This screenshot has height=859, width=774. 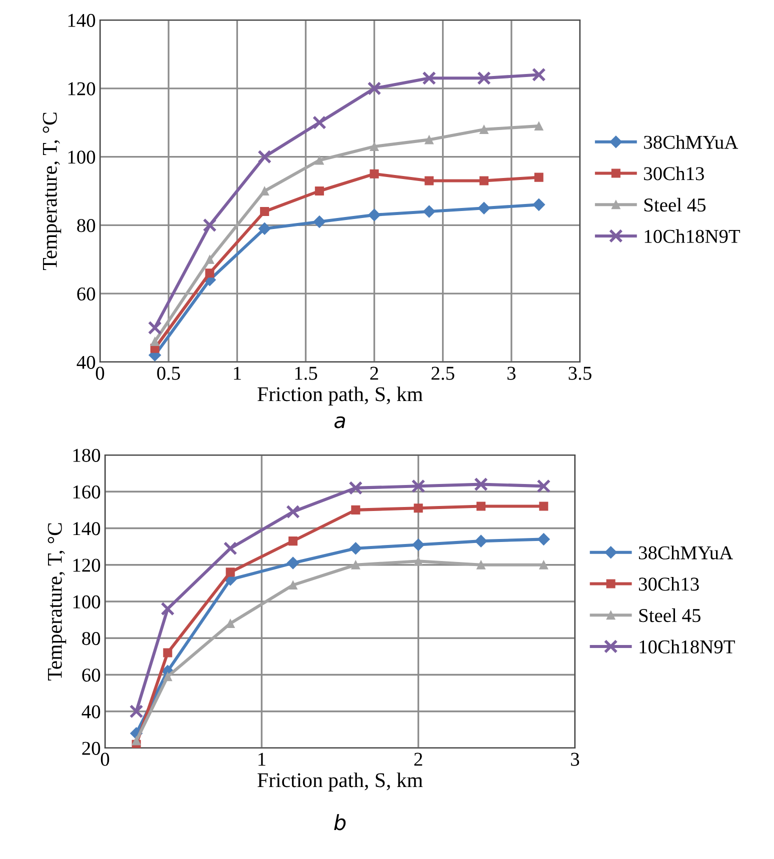 I want to click on x-tick-label: 3.5, so click(x=580, y=373).